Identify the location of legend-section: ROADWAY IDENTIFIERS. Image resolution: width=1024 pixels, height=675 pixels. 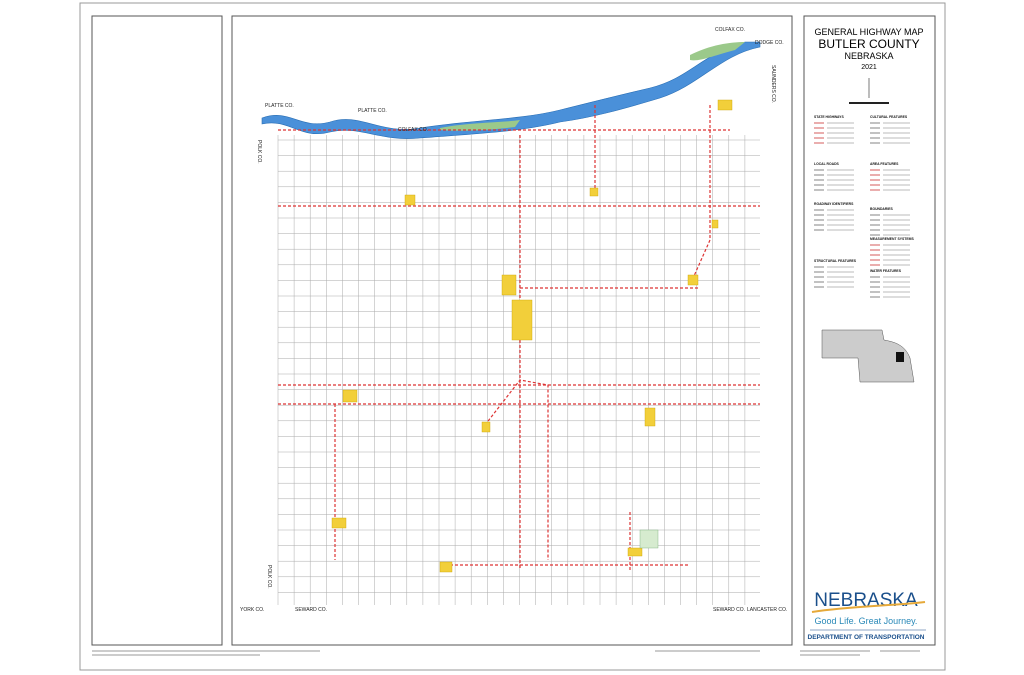
(834, 204).